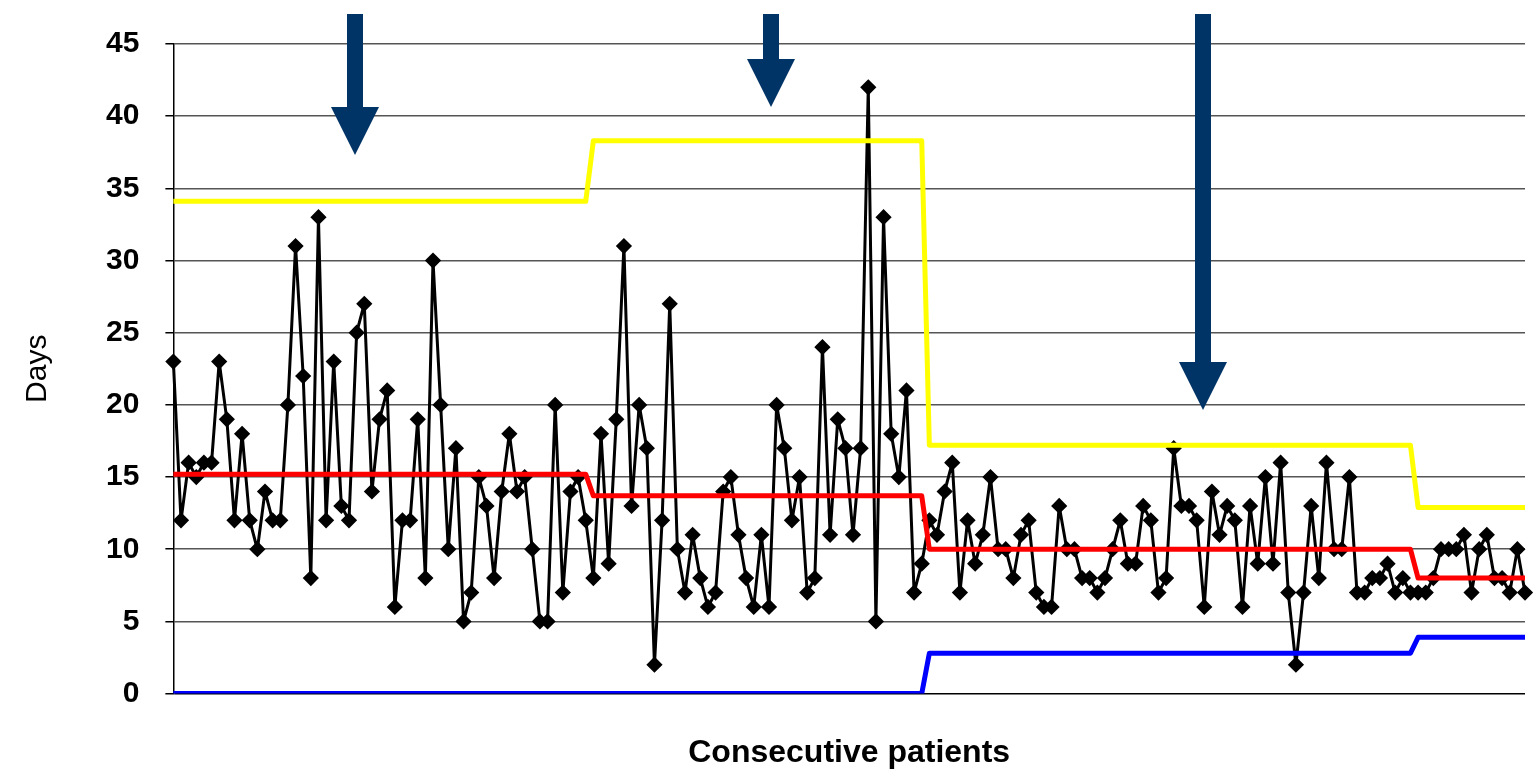 This screenshot has height=776, width=1534. I want to click on y-tick-label: 5, so click(131, 619).